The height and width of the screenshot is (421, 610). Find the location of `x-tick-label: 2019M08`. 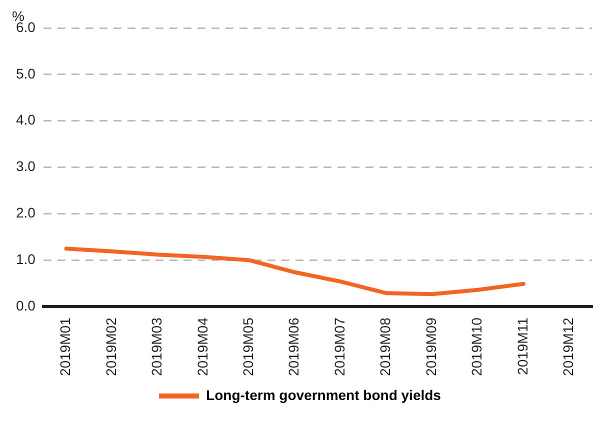

x-tick-label: 2019M08 is located at coordinates (385, 346).